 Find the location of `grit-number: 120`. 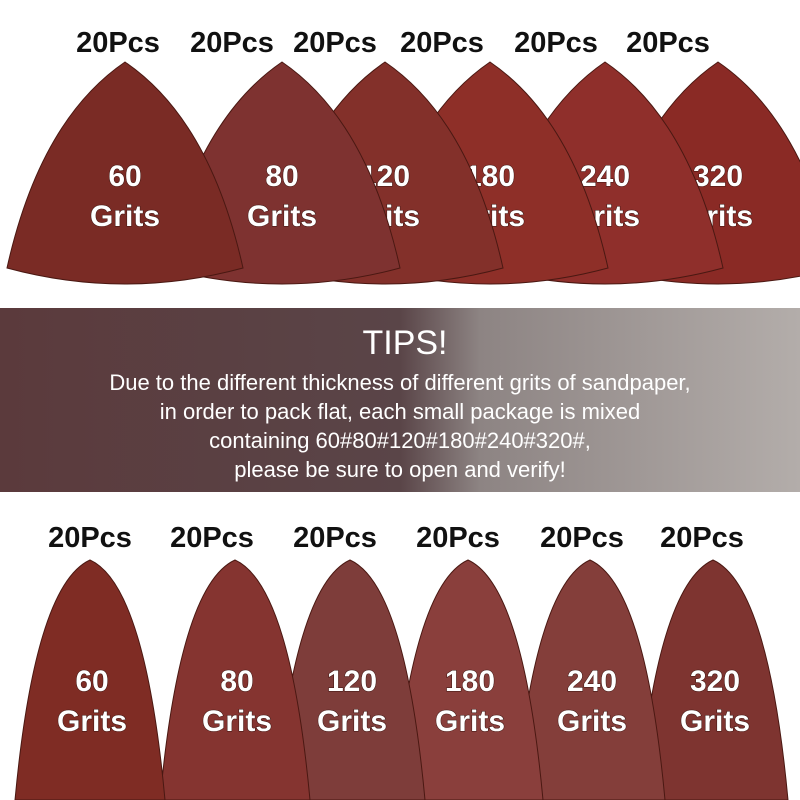

grit-number: 120 is located at coordinates (352, 681).